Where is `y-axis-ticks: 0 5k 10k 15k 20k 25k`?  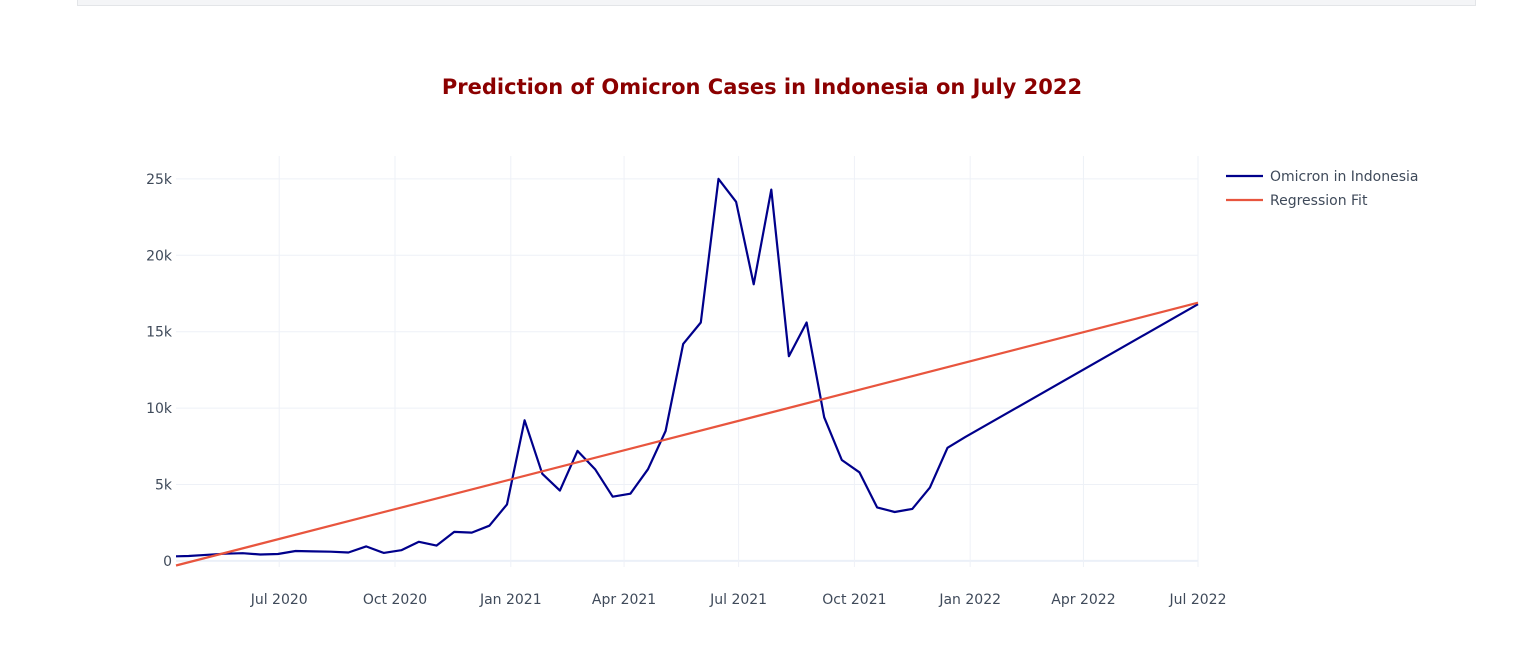 y-axis-ticks: 0 5k 10k 15k 20k 25k is located at coordinates (159, 371).